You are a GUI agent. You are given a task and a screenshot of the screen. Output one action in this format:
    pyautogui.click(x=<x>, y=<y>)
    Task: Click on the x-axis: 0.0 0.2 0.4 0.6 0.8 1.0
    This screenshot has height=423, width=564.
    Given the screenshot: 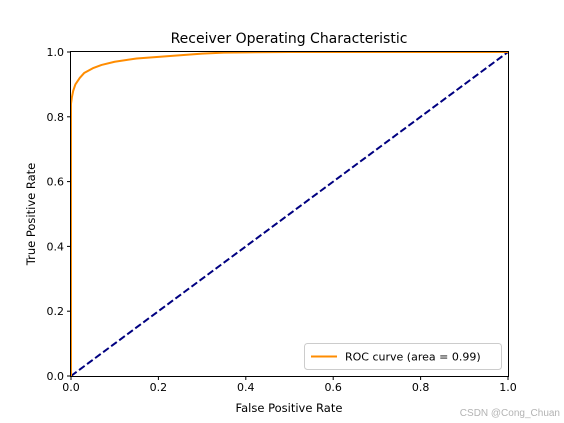 What is the action you would take?
    pyautogui.click(x=289, y=385)
    